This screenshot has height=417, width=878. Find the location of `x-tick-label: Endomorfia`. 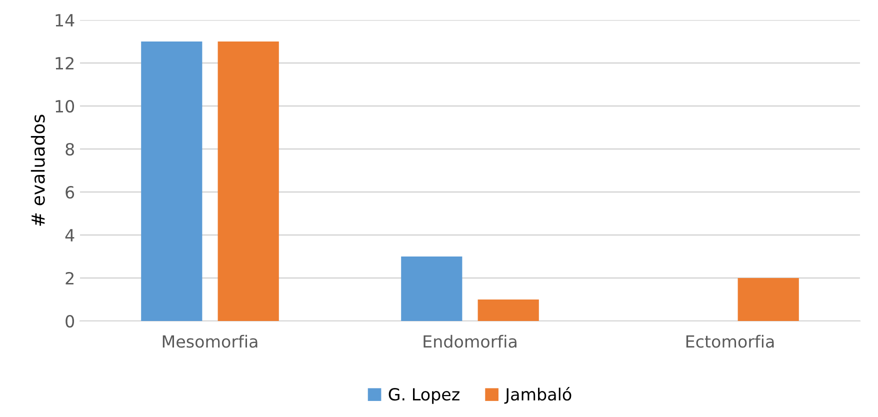

x-tick-label: Endomorfia is located at coordinates (470, 341).